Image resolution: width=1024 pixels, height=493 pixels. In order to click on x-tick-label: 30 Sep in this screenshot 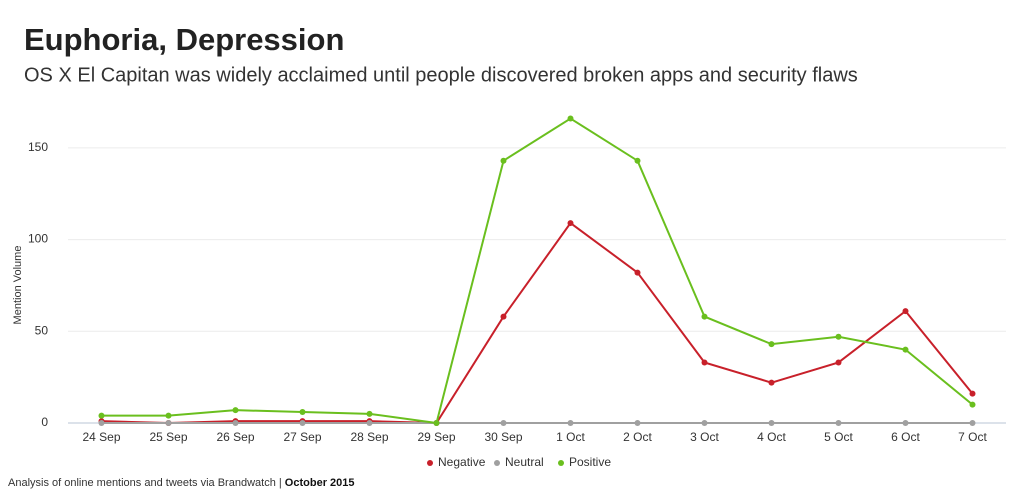, I will do `click(503, 437)`.